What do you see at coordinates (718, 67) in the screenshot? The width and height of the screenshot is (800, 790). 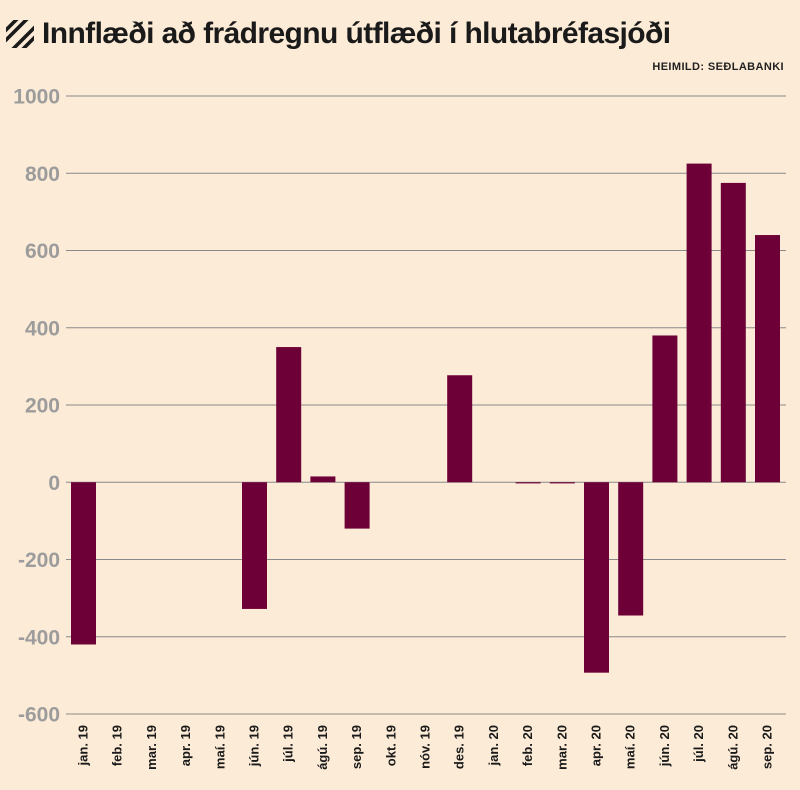 I see `source-label: HEIMILD: SEÐLABANKI` at bounding box center [718, 67].